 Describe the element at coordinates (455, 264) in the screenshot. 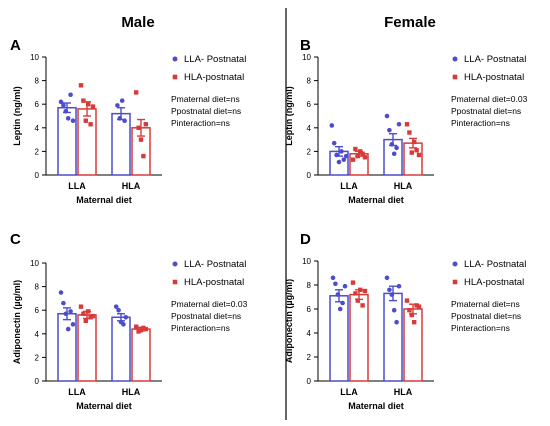

I see `legend-marker-lla` at that location.